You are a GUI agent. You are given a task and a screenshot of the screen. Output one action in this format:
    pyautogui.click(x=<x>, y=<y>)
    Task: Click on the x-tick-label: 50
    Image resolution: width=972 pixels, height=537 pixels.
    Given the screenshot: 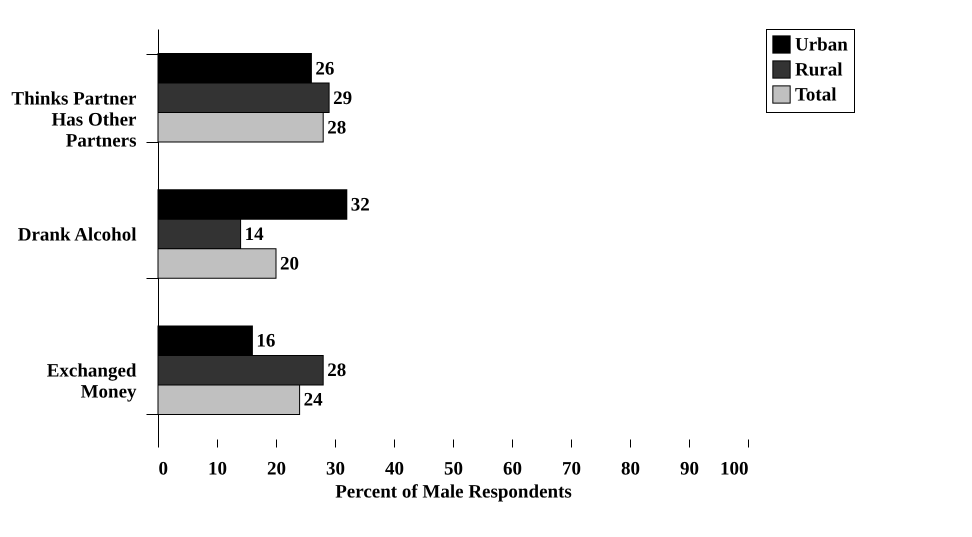 What is the action you would take?
    pyautogui.click(x=453, y=469)
    